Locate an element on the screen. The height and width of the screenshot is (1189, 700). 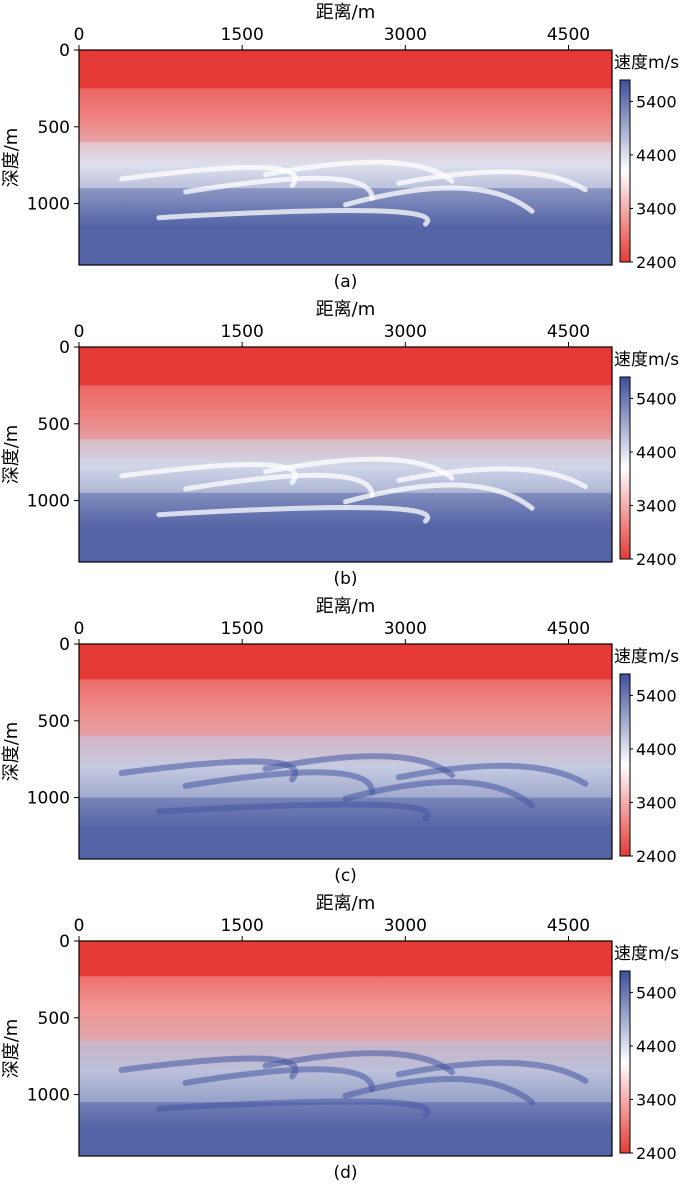
panel-label: (d) is located at coordinates (345, 1173).